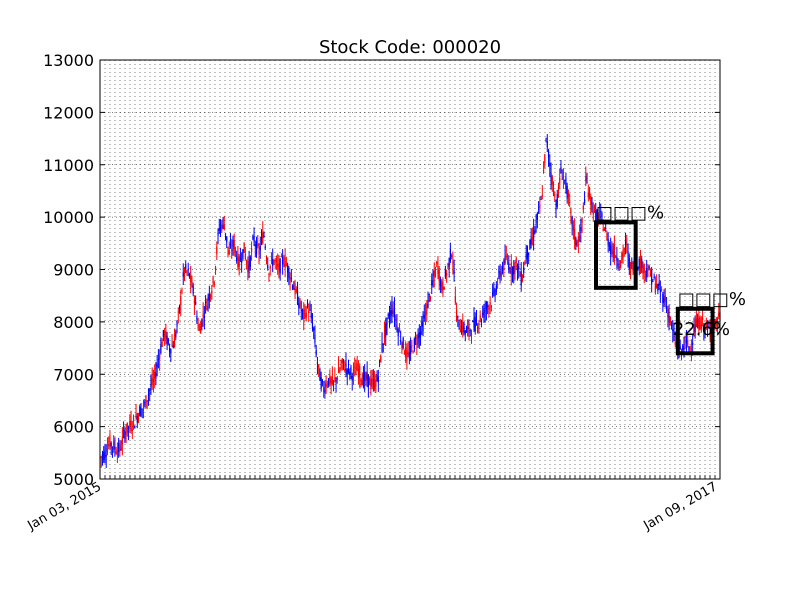  I want to click on annotation-sublabel: 22.6%, so click(701, 329).